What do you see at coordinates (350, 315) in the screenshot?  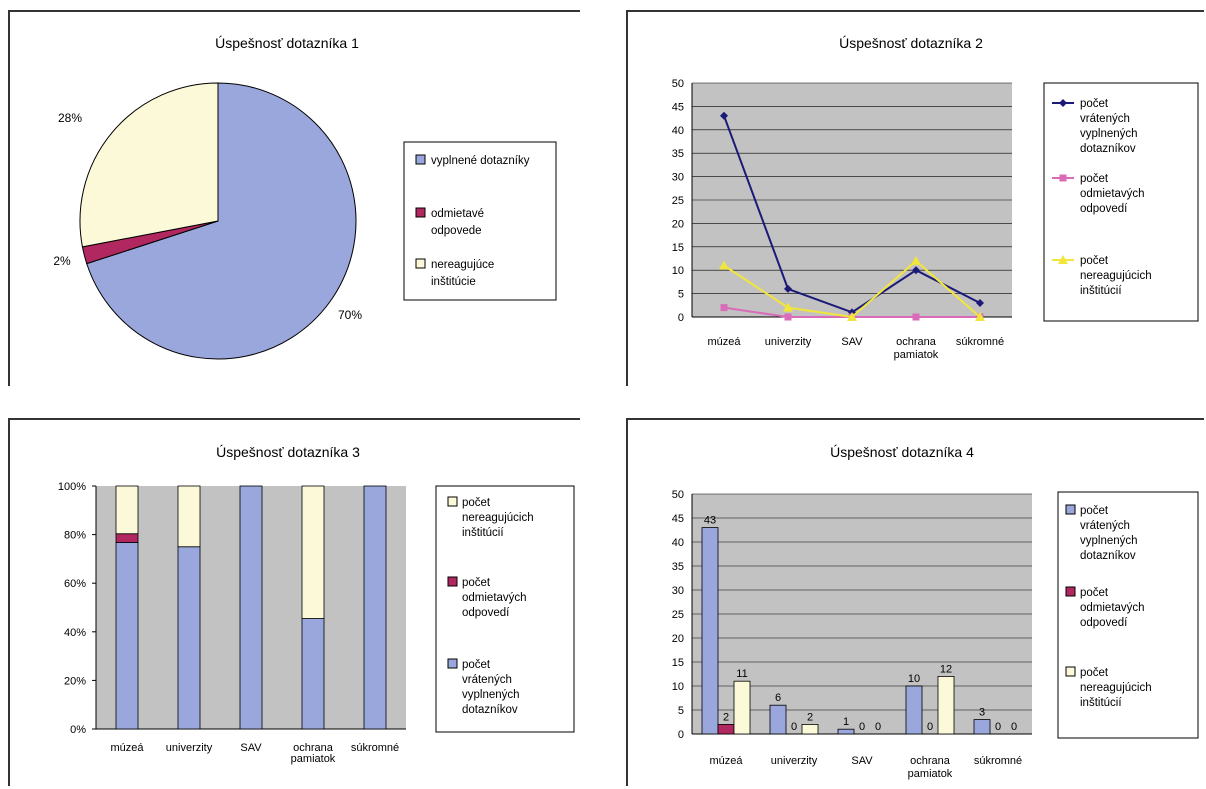 I see `slice-percent-label: 70%` at bounding box center [350, 315].